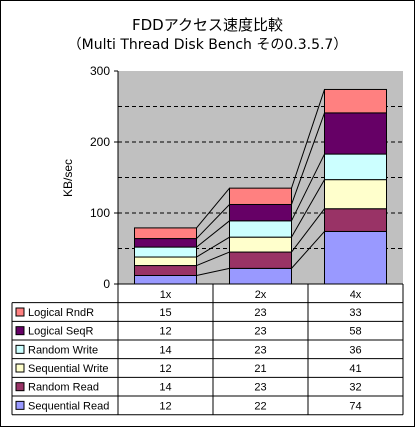 This screenshot has width=415, height=427. Describe the element at coordinates (60, 332) in the screenshot. I see `legend-label: Logical SeqR` at that location.